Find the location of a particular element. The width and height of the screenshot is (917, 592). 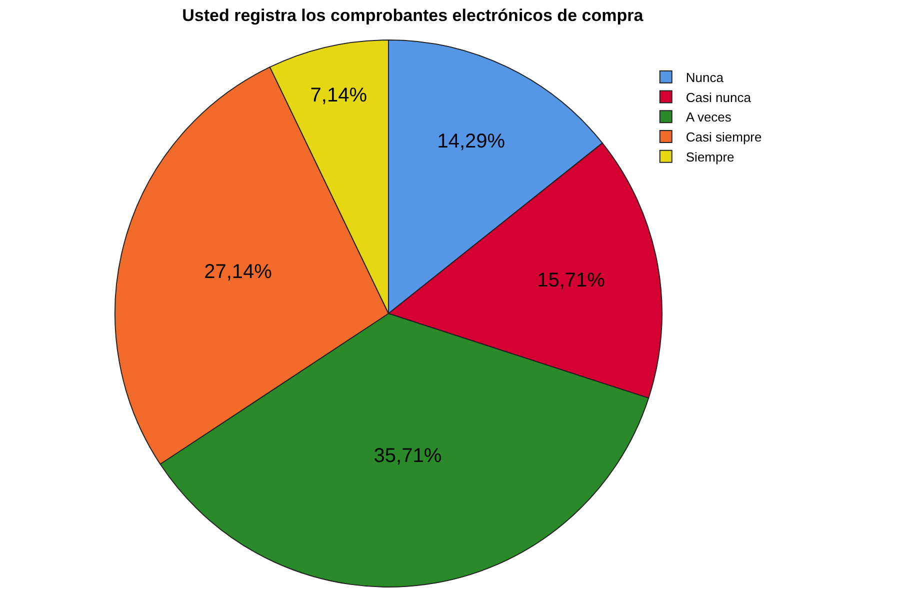

legend-label: Casi nunca is located at coordinates (719, 97).